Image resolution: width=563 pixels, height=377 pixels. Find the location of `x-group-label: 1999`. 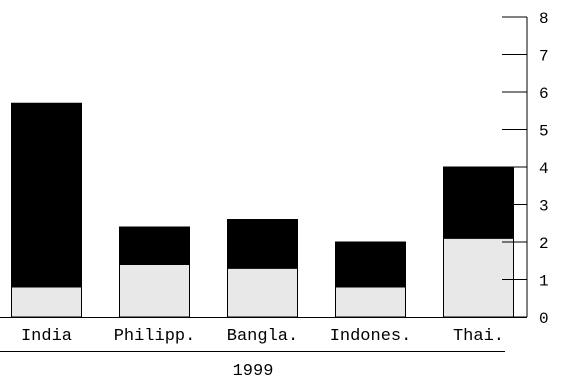

x-group-label: 1999 is located at coordinates (253, 369).